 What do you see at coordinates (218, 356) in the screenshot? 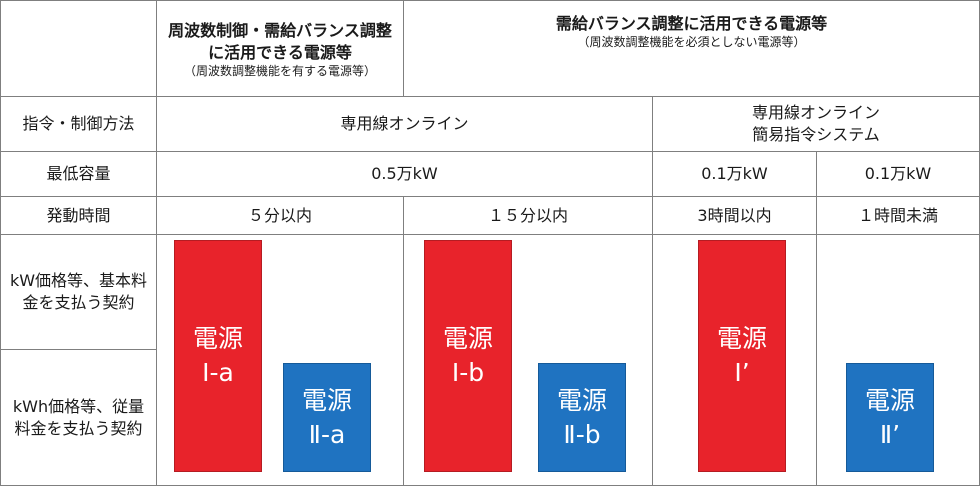
I see `resource-block-i-a: 電源 Ⅰ-a` at bounding box center [218, 356].